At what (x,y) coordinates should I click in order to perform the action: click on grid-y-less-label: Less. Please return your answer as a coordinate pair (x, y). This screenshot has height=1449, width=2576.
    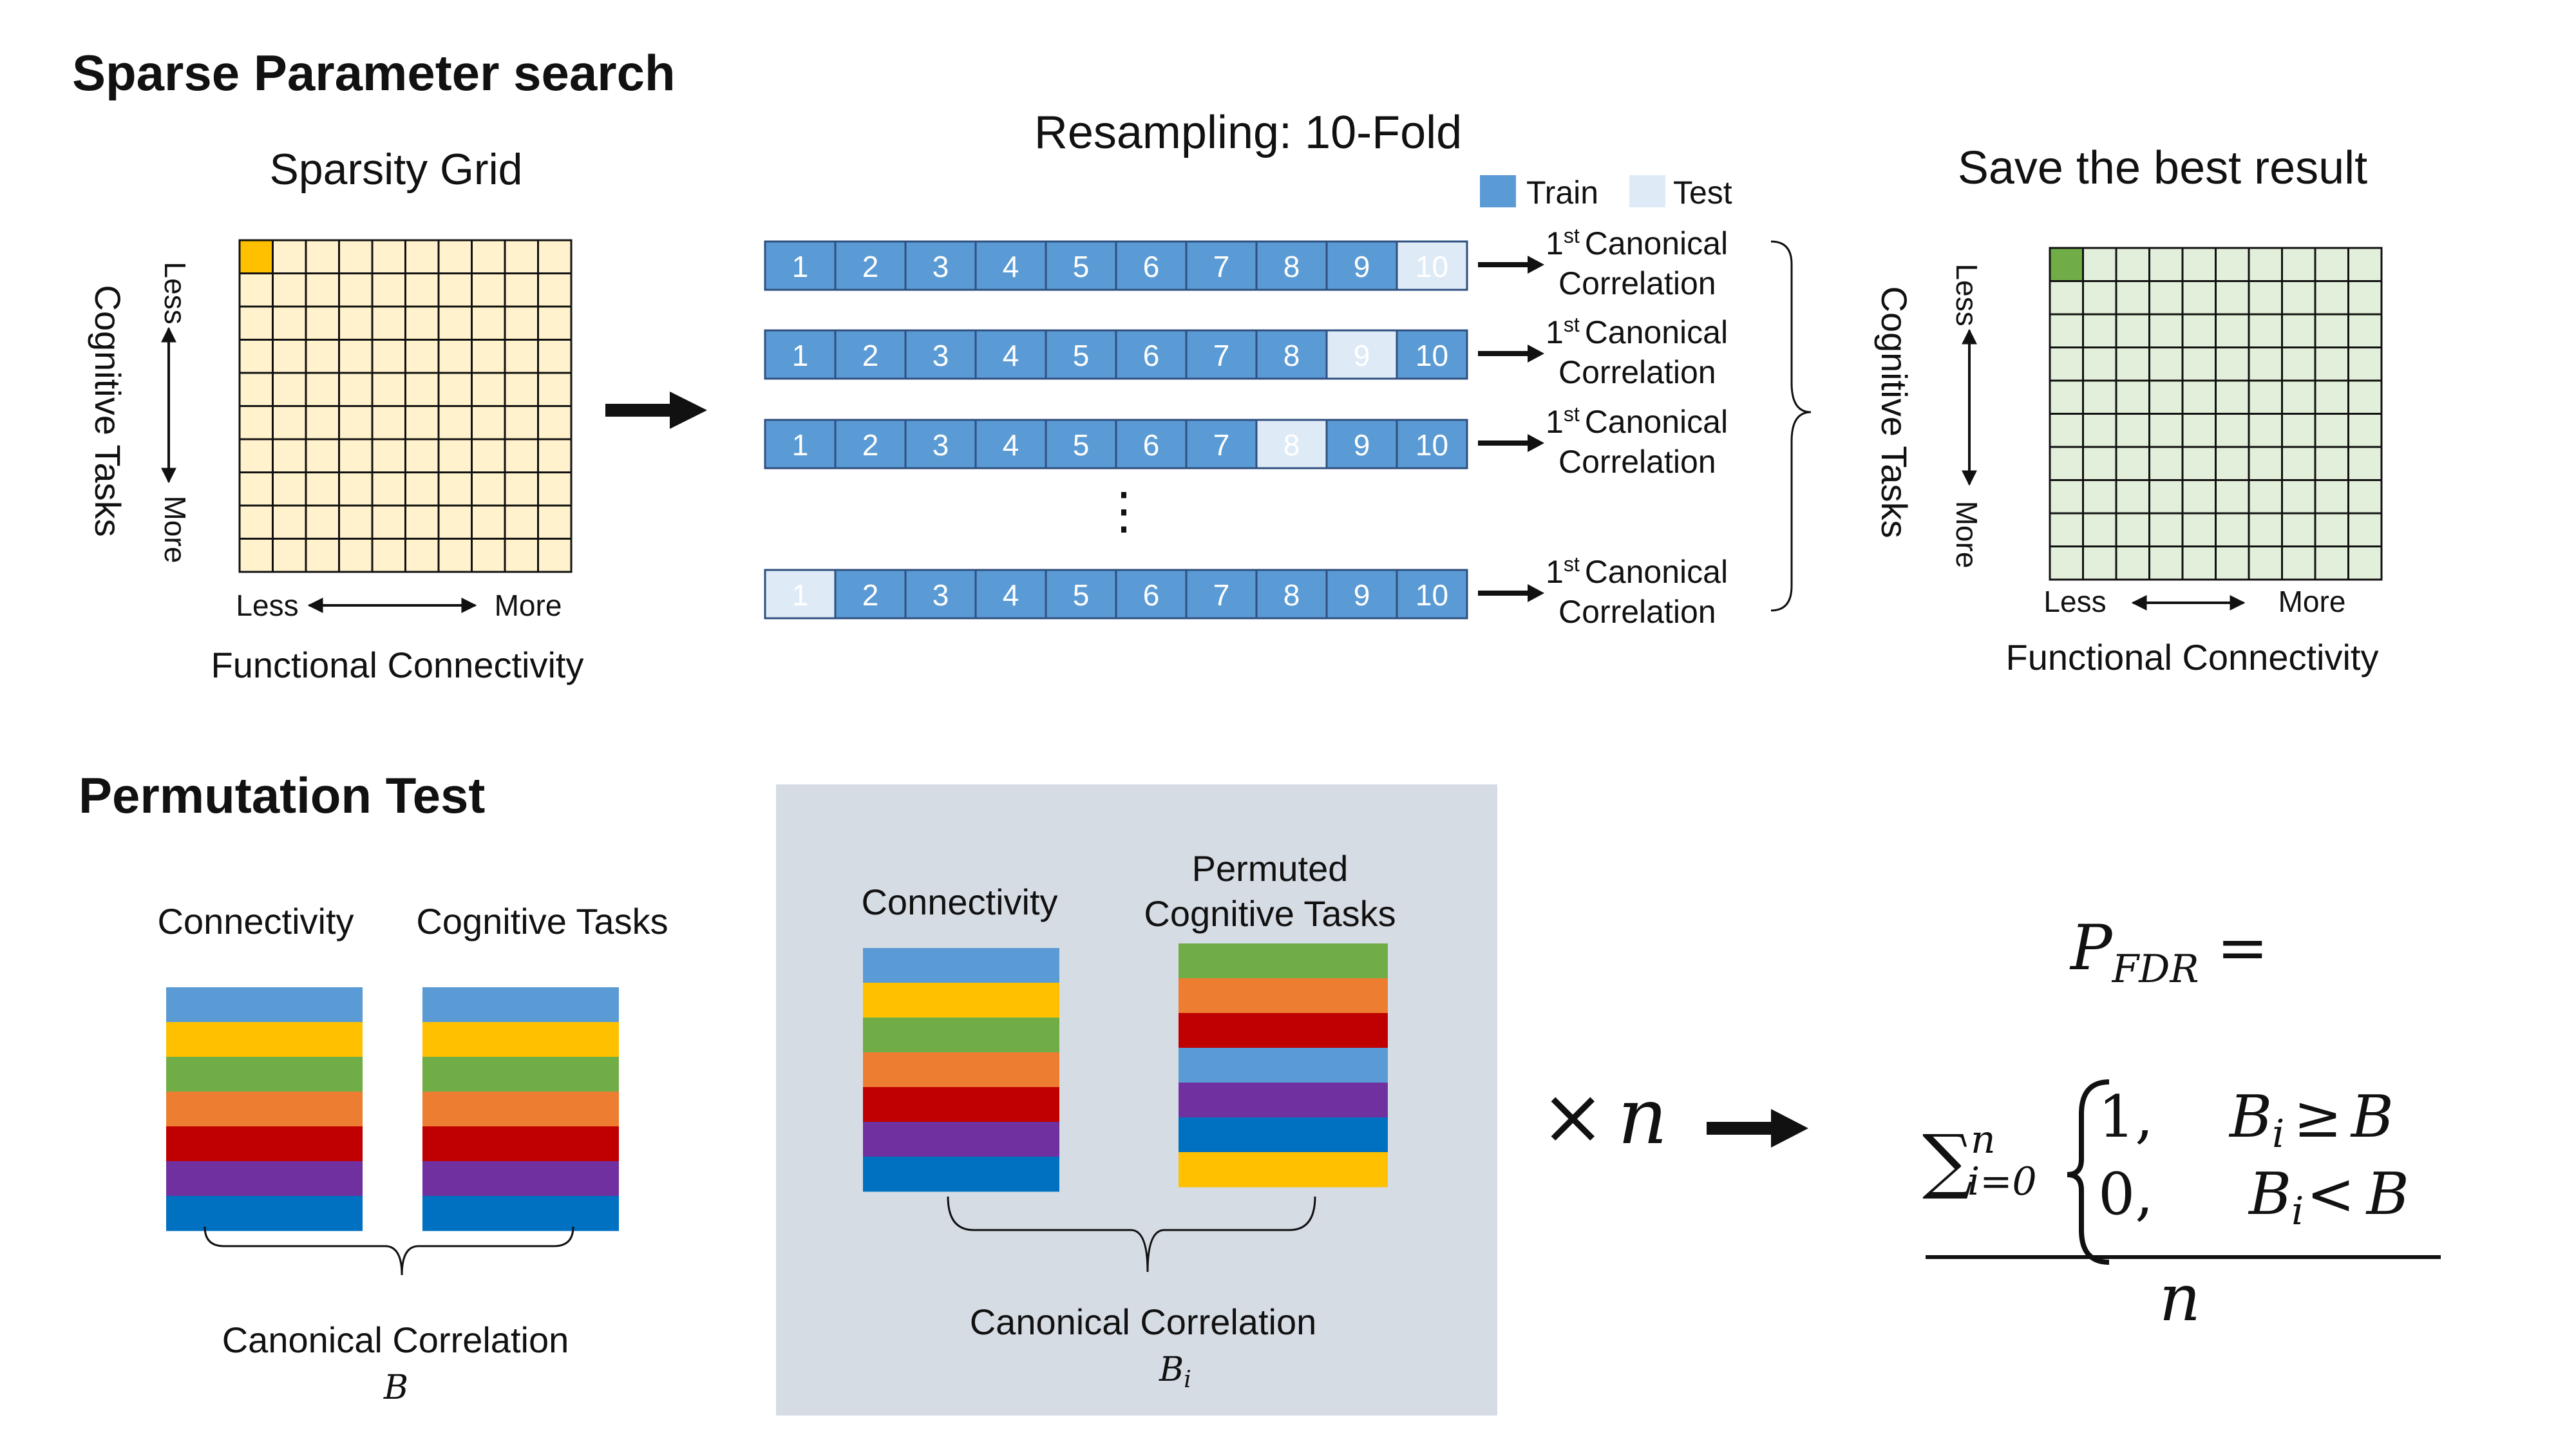
    Looking at the image, I should click on (175, 293).